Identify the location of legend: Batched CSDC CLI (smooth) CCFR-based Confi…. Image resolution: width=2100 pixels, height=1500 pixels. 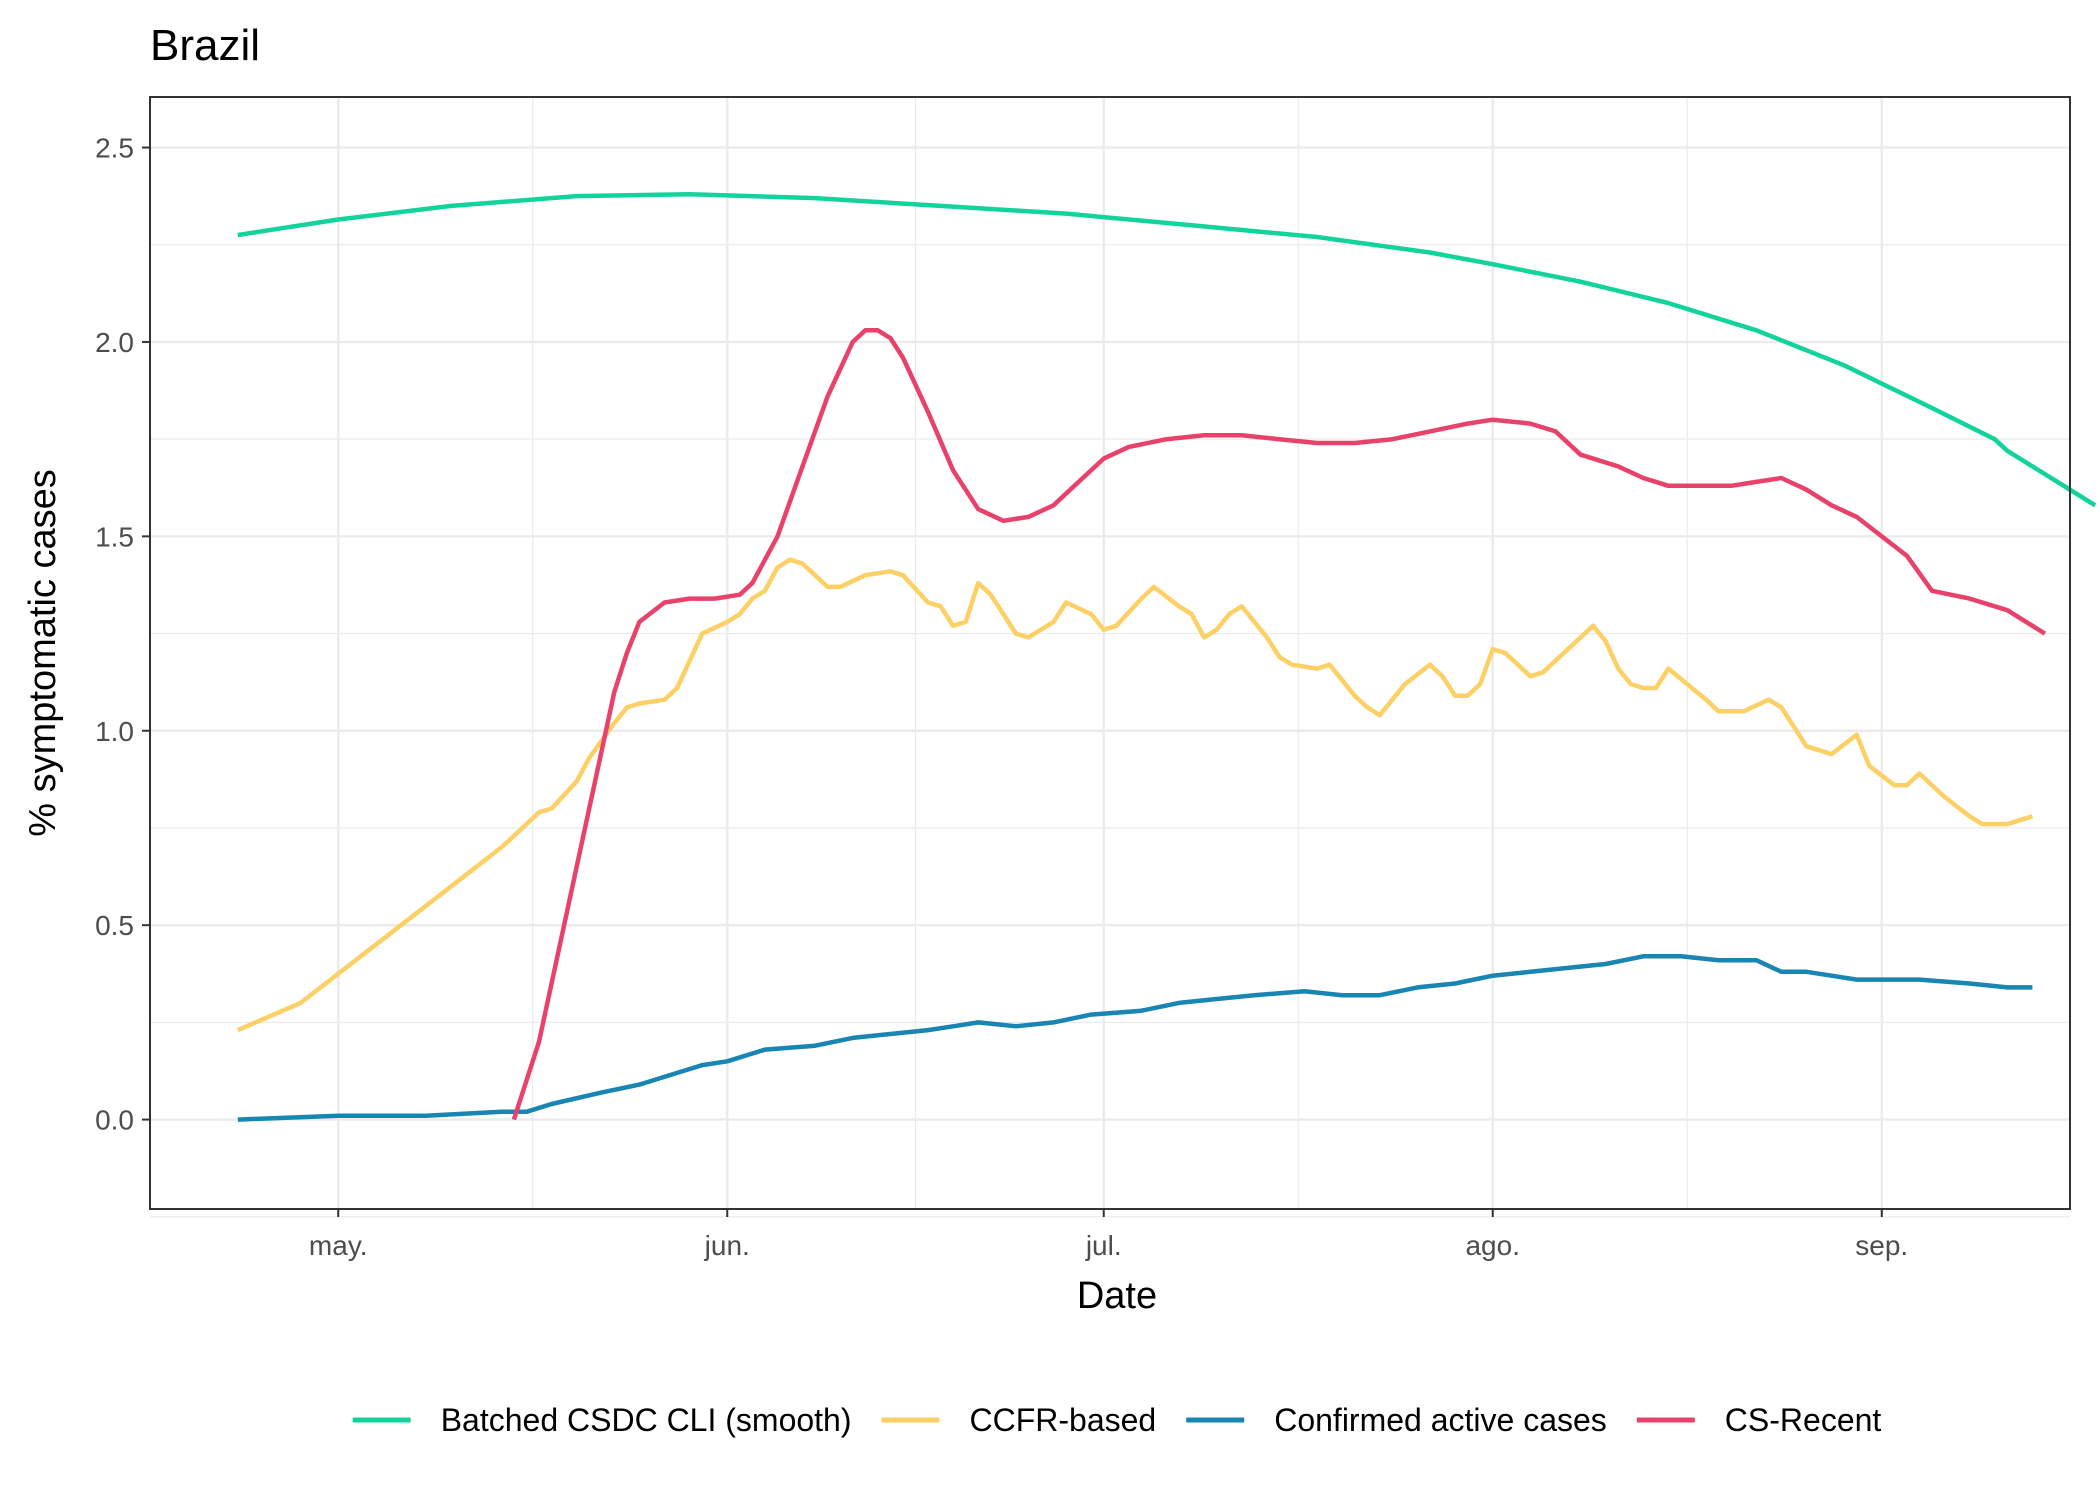
(1117, 1420).